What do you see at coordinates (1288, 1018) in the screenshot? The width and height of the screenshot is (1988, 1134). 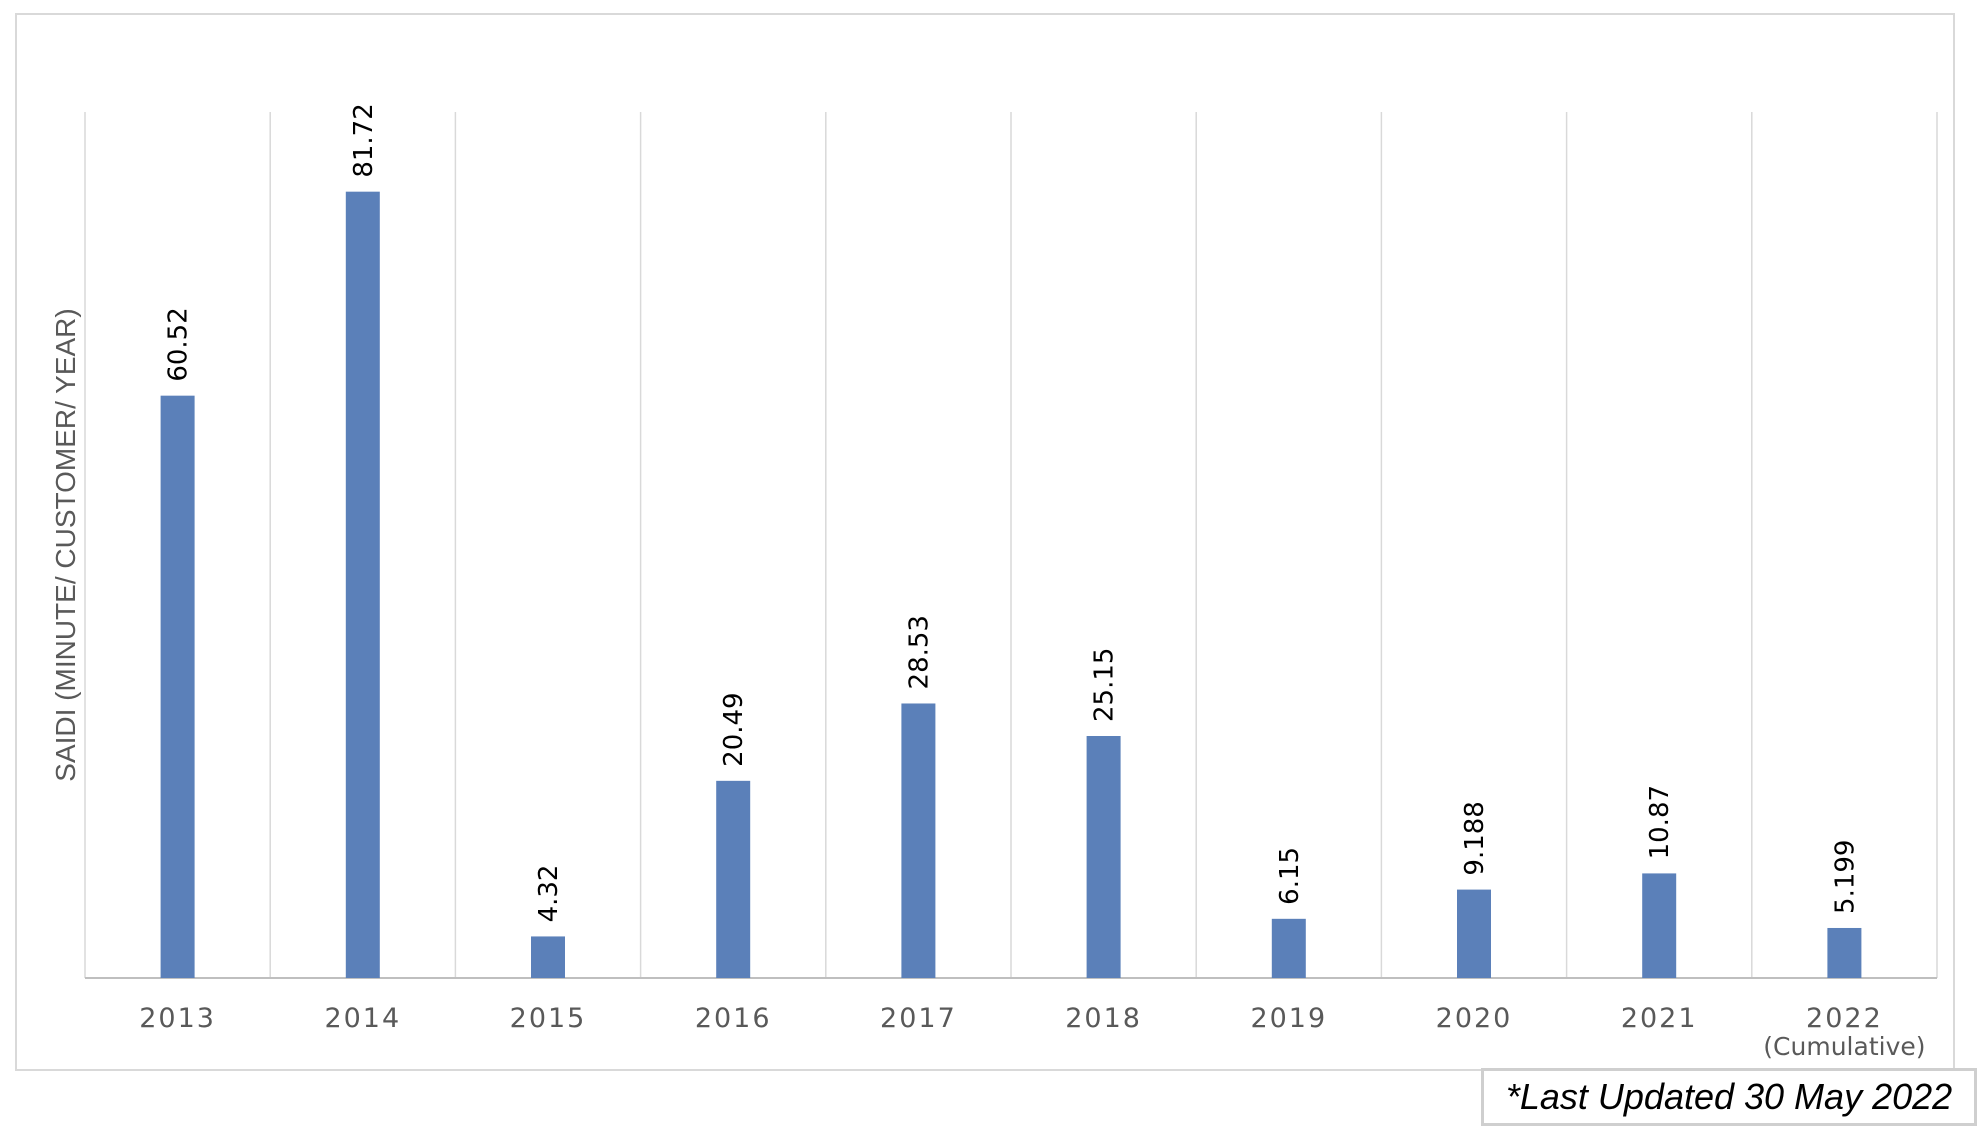 I see `x-tick-label-2019: 2019` at bounding box center [1288, 1018].